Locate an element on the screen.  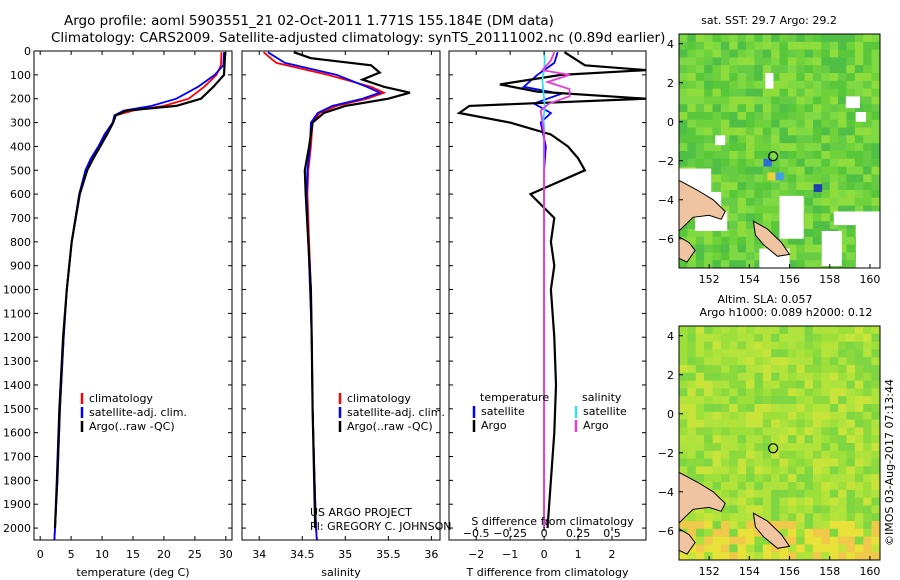
x2-tick-label: 0.5 is located at coordinates (612, 533).